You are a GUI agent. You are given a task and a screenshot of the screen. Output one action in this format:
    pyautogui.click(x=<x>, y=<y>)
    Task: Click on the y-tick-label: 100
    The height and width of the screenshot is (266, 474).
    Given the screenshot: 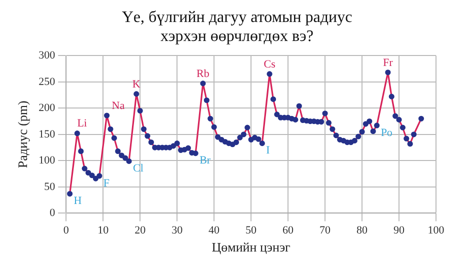 What is the action you would take?
    pyautogui.click(x=47, y=160)
    